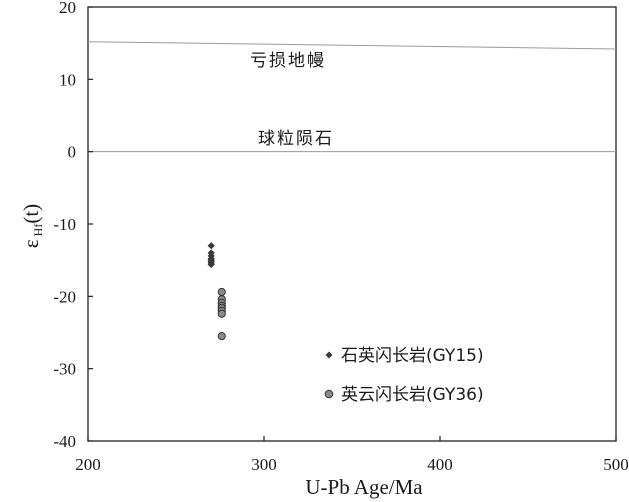 Image resolution: width=629 pixels, height=502 pixels. What do you see at coordinates (64, 296) in the screenshot?
I see `y-tick-label: -20` at bounding box center [64, 296].